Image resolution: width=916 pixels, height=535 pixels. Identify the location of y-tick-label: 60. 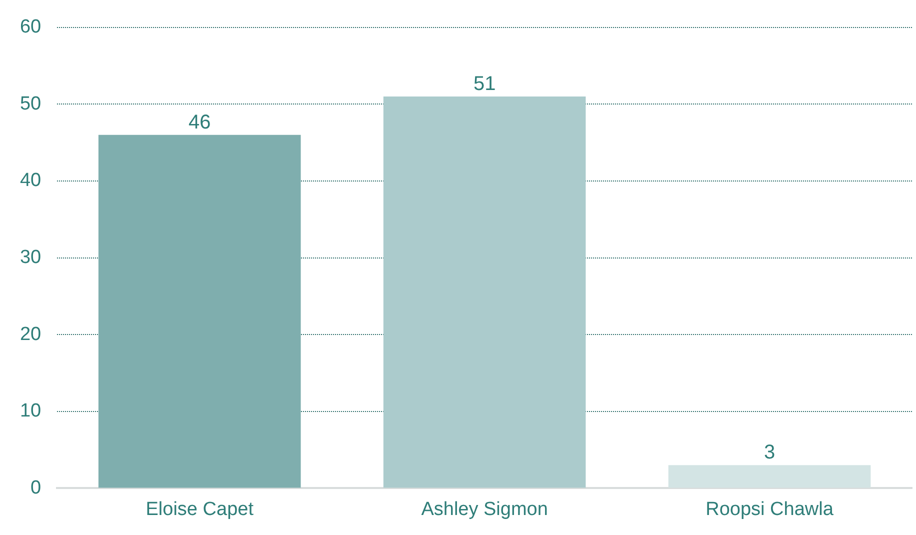
(31, 27).